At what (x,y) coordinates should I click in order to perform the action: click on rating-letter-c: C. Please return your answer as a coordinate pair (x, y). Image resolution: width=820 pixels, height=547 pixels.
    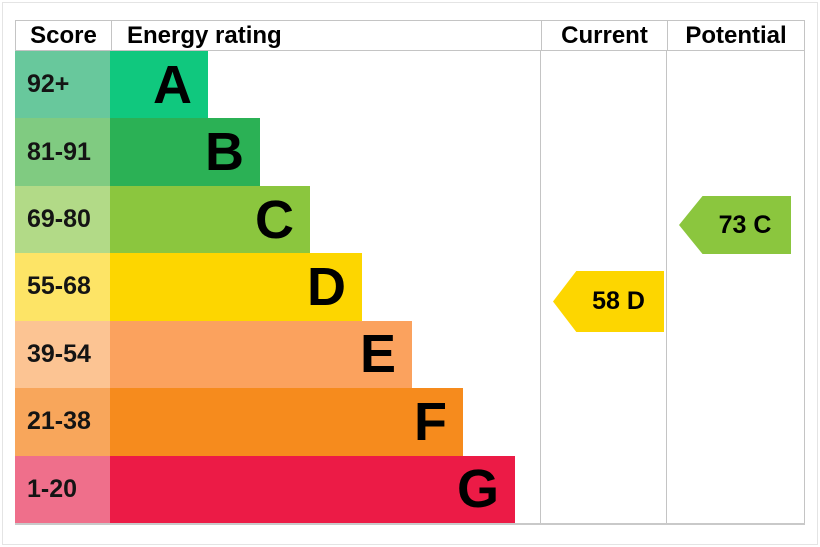
    Looking at the image, I should click on (274, 219).